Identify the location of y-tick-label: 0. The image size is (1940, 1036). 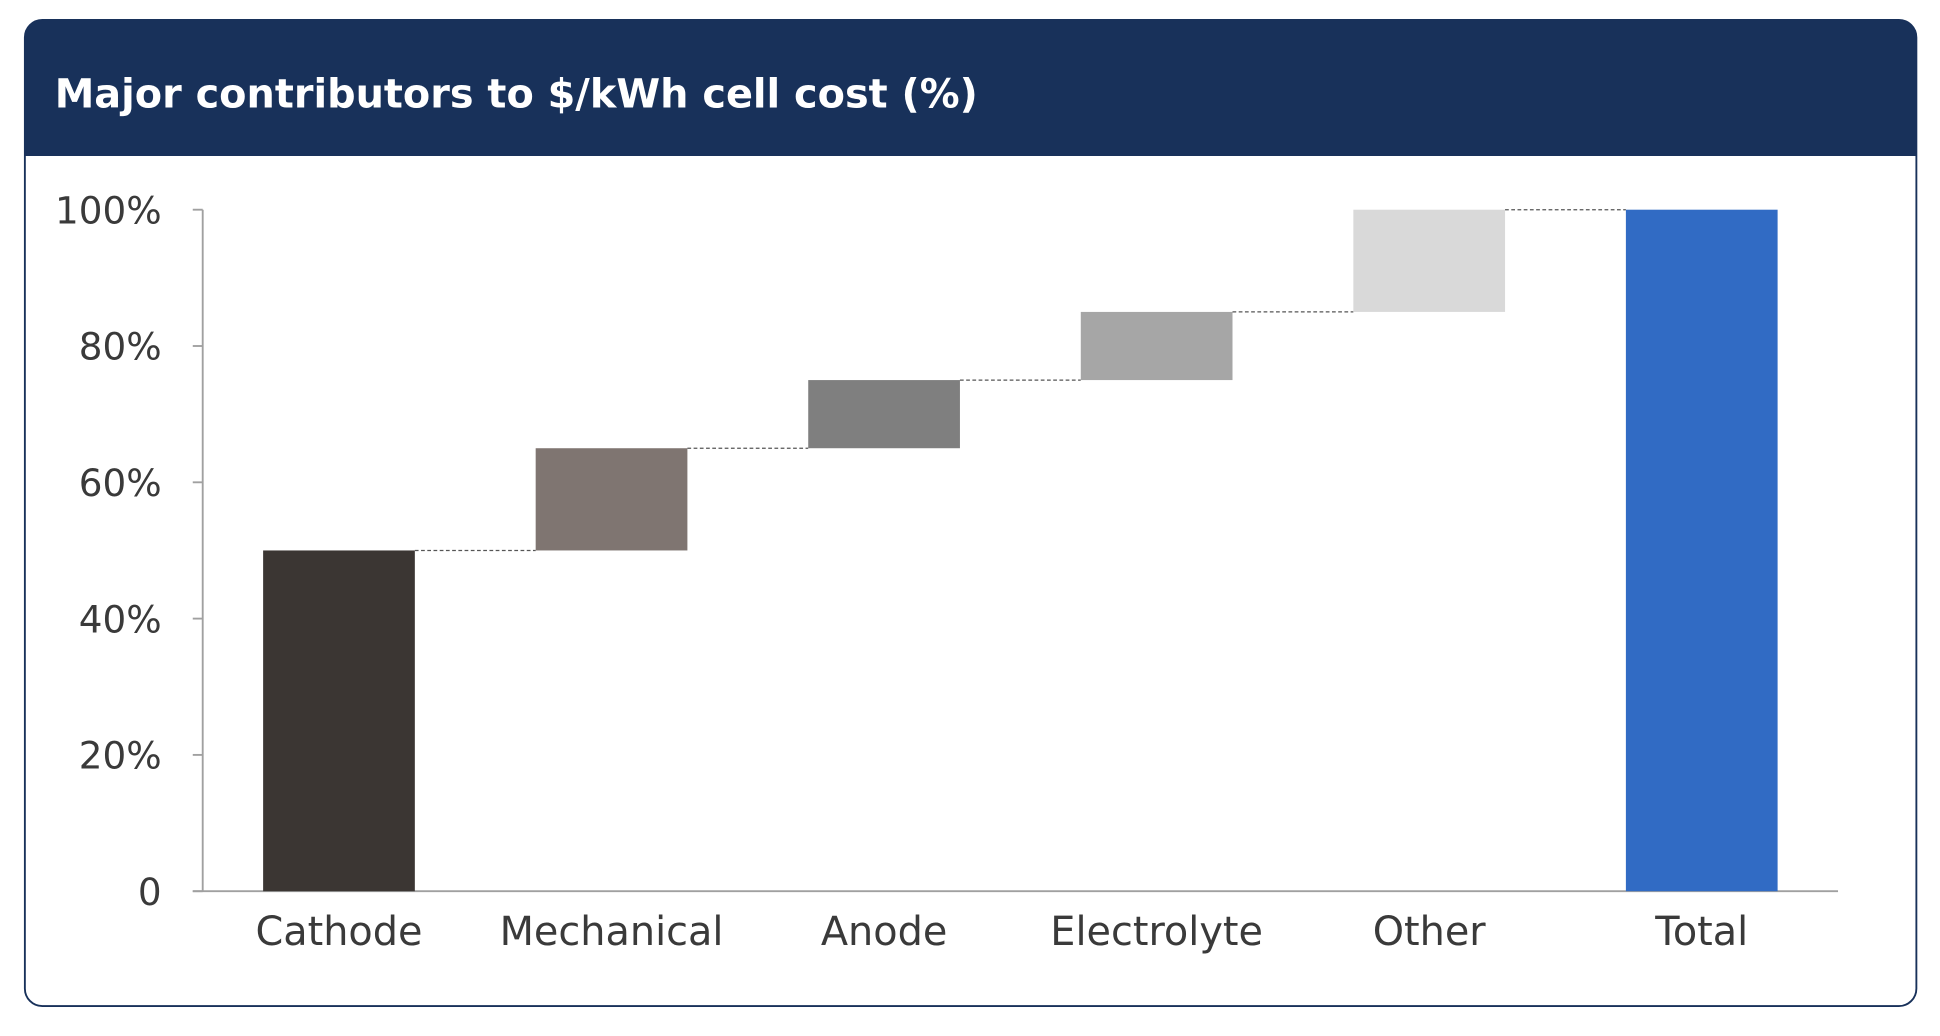
(150, 892).